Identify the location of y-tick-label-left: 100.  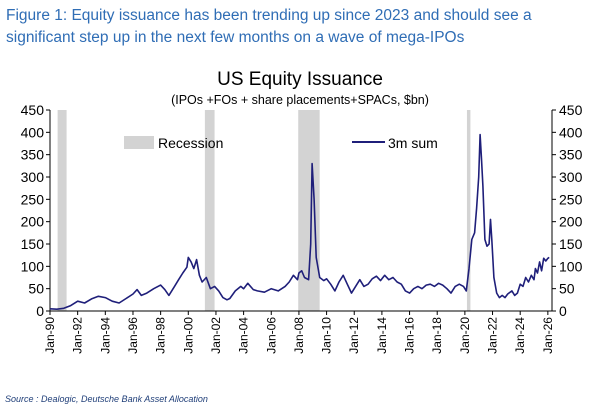
(33, 266).